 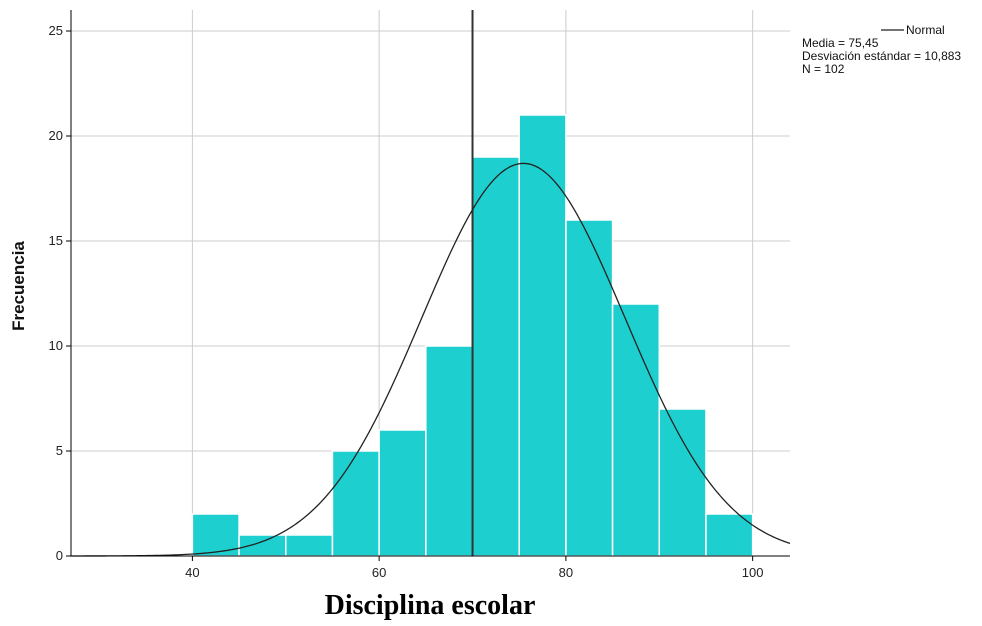 I want to click on y-tick-label: 20, so click(x=56, y=135).